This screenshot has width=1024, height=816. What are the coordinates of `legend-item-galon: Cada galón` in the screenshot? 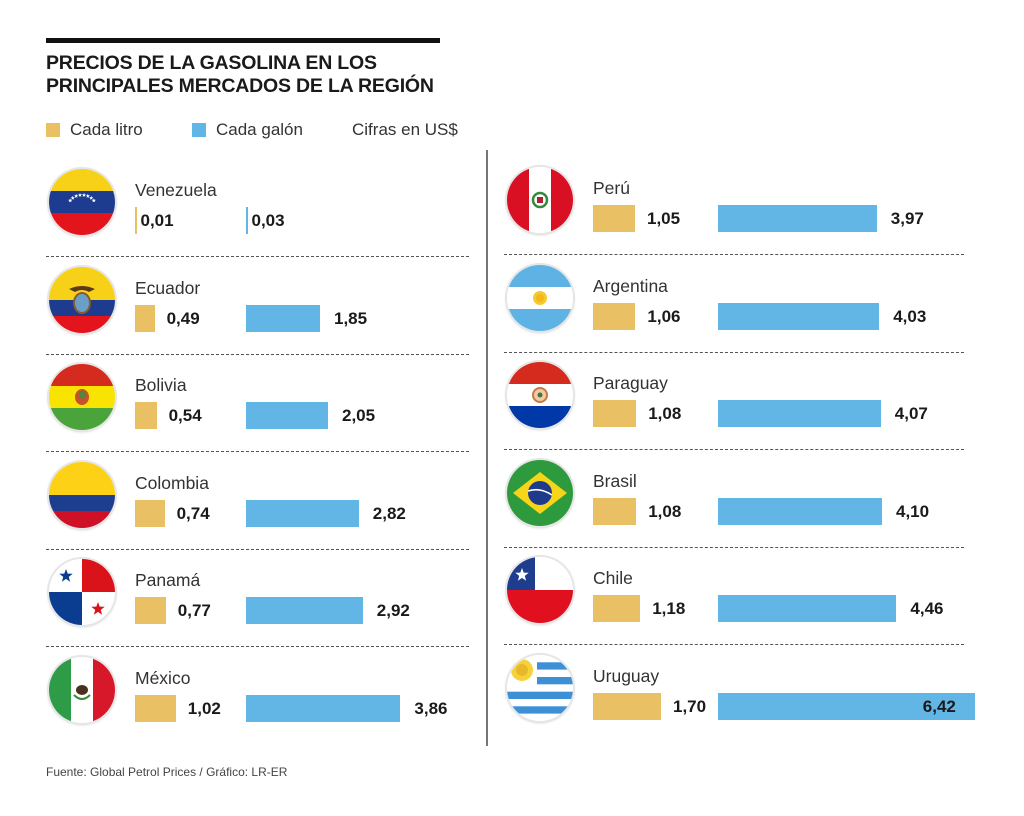 It's located at (247, 130).